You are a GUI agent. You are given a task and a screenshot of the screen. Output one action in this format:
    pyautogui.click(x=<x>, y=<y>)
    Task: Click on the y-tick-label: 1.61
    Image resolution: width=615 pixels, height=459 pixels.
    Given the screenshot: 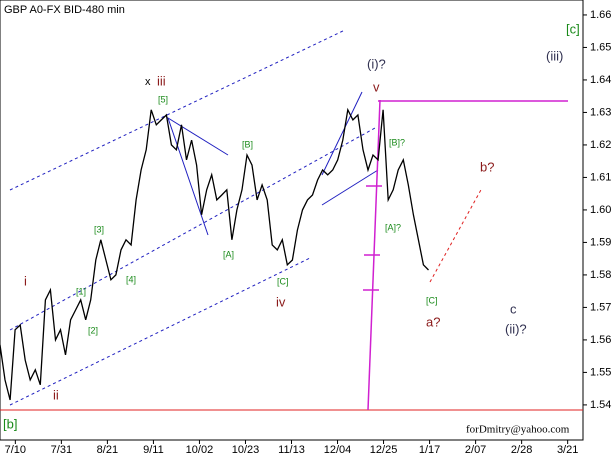 What is the action you would take?
    pyautogui.click(x=600, y=177)
    